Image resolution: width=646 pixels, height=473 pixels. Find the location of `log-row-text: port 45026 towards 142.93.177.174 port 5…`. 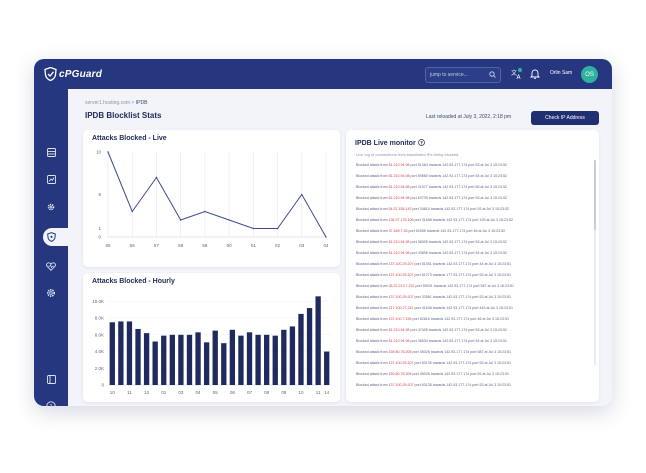

log-row-text: port 45026 towards 142.93.177.174 port 5… is located at coordinates (460, 374).